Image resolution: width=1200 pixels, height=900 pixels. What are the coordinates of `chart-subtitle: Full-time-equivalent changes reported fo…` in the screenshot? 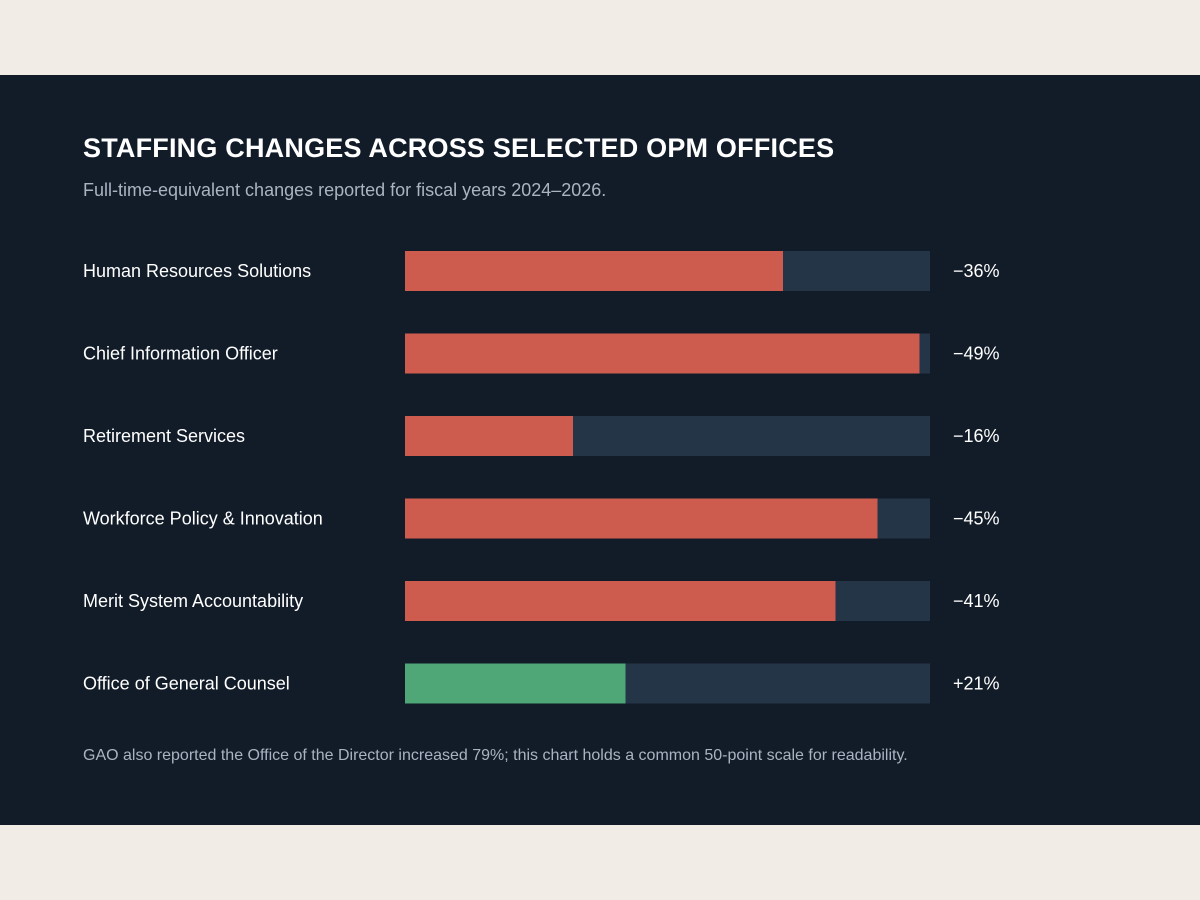 It's located at (345, 190).